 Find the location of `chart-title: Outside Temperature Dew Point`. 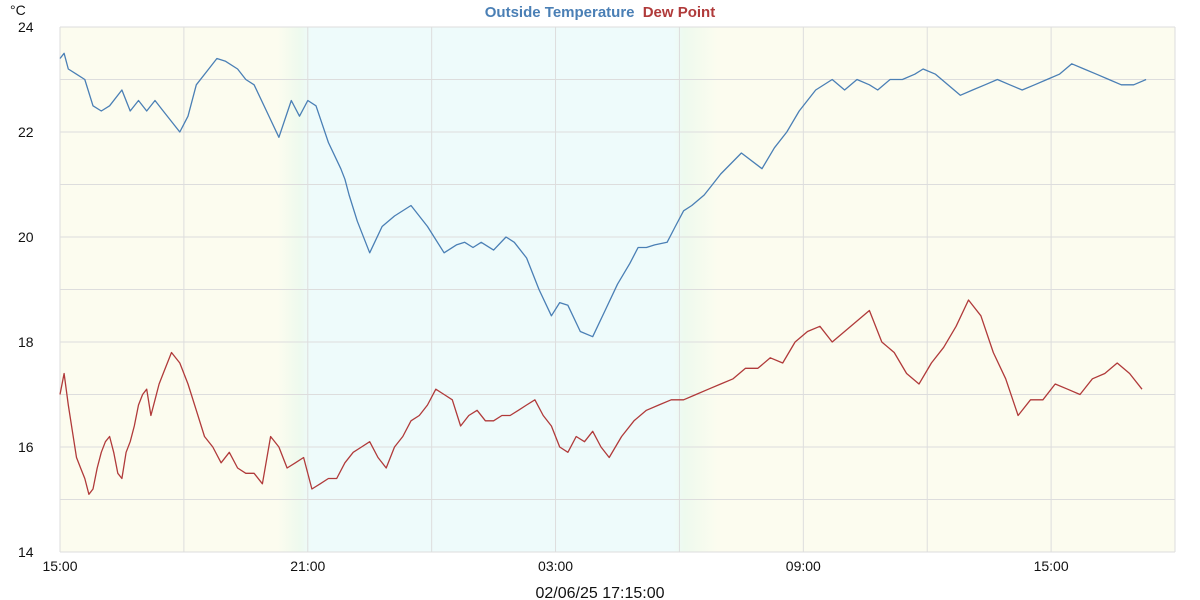

chart-title: Outside Temperature Dew Point is located at coordinates (600, 12).